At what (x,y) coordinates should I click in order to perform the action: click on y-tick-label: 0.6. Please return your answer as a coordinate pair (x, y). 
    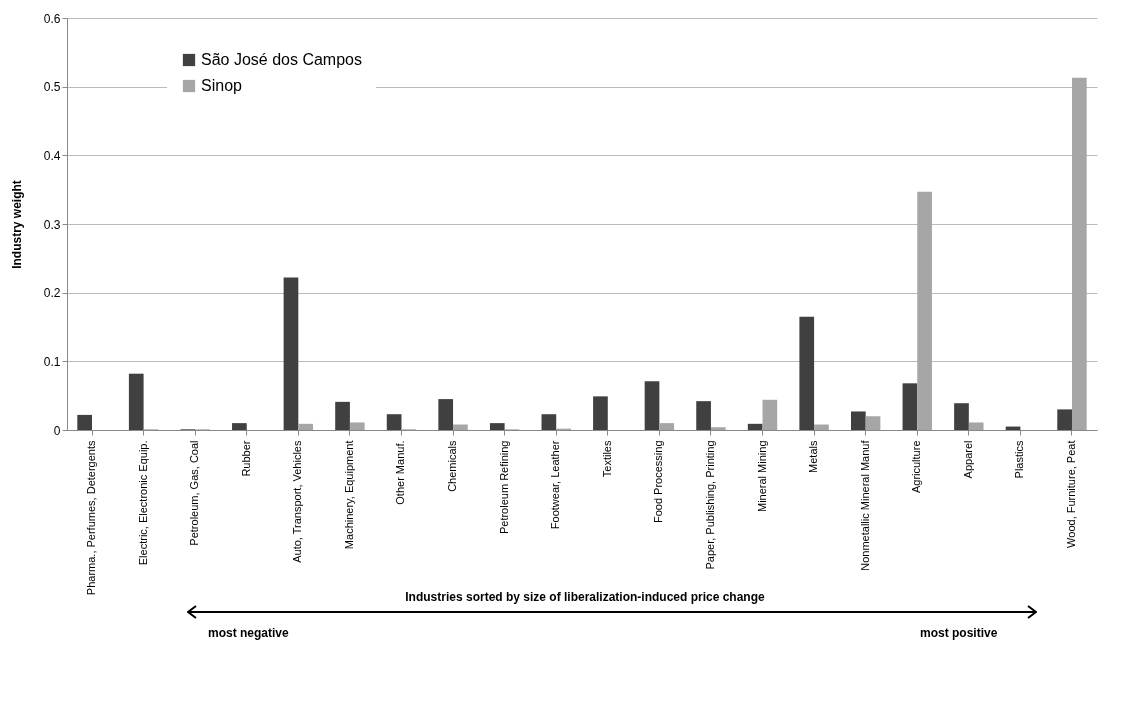
    Looking at the image, I should click on (52, 18).